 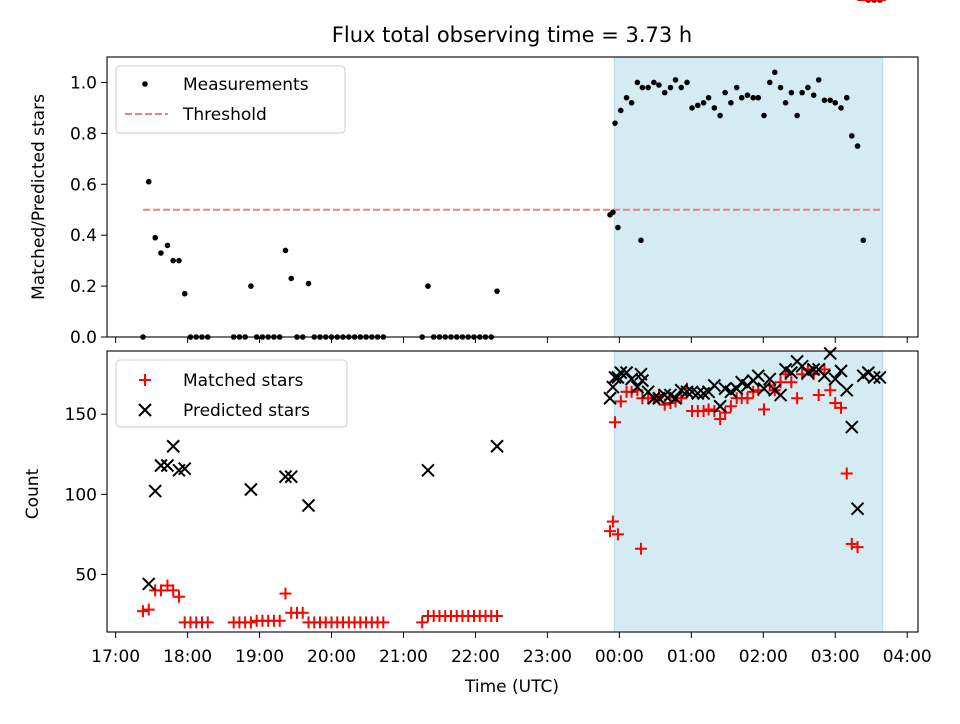 I want to click on top-legend-box, so click(x=230, y=99).